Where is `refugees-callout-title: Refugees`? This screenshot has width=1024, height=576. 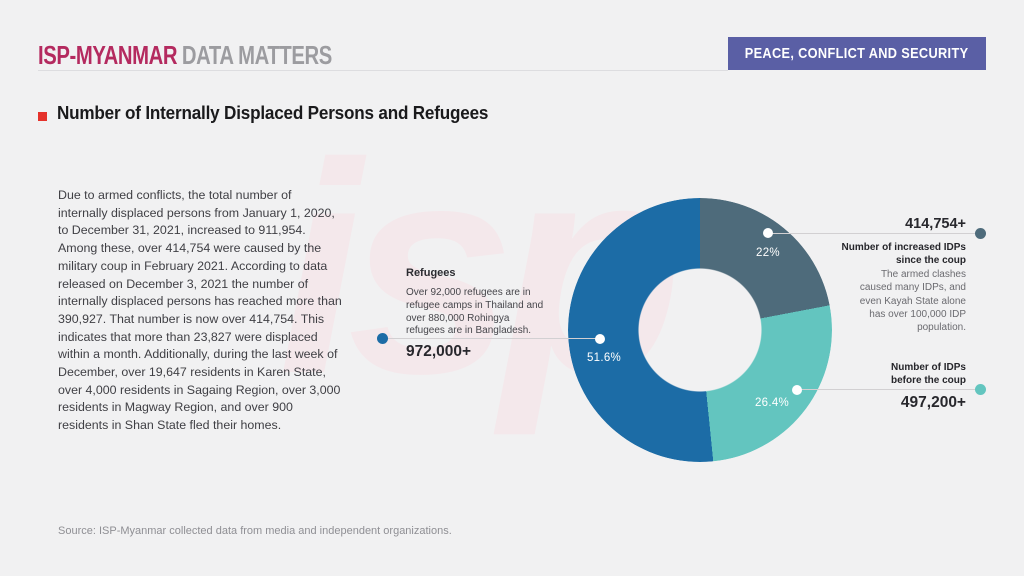 refugees-callout-title: Refugees is located at coordinates (431, 273).